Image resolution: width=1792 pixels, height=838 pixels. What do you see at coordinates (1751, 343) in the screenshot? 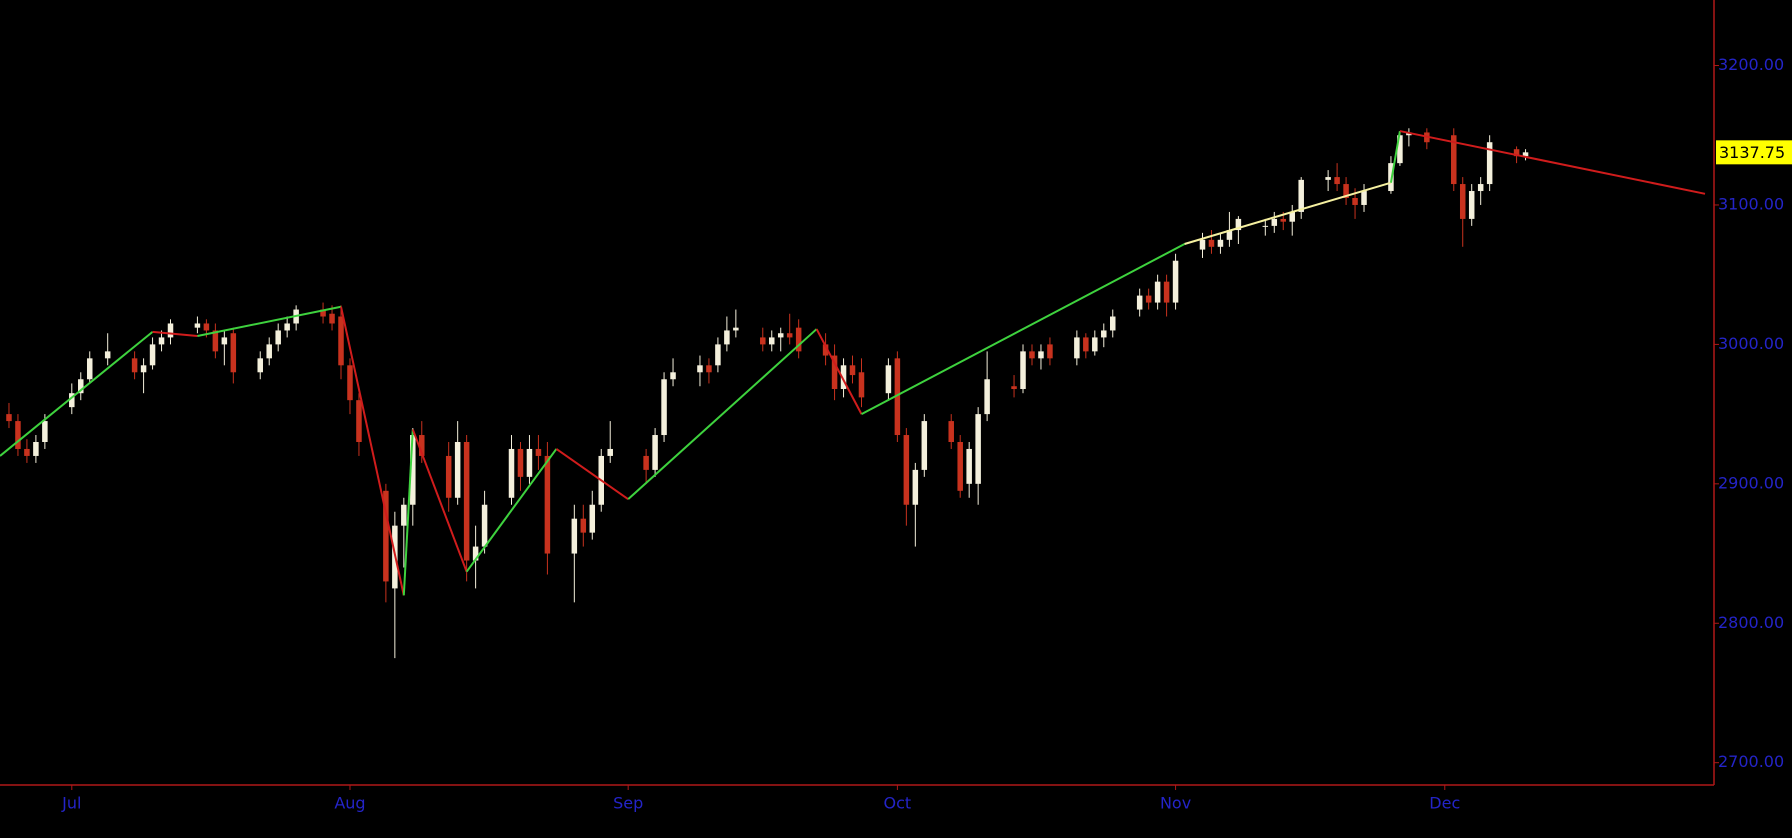
I see `y-tick-label: 3000.00` at bounding box center [1751, 343].